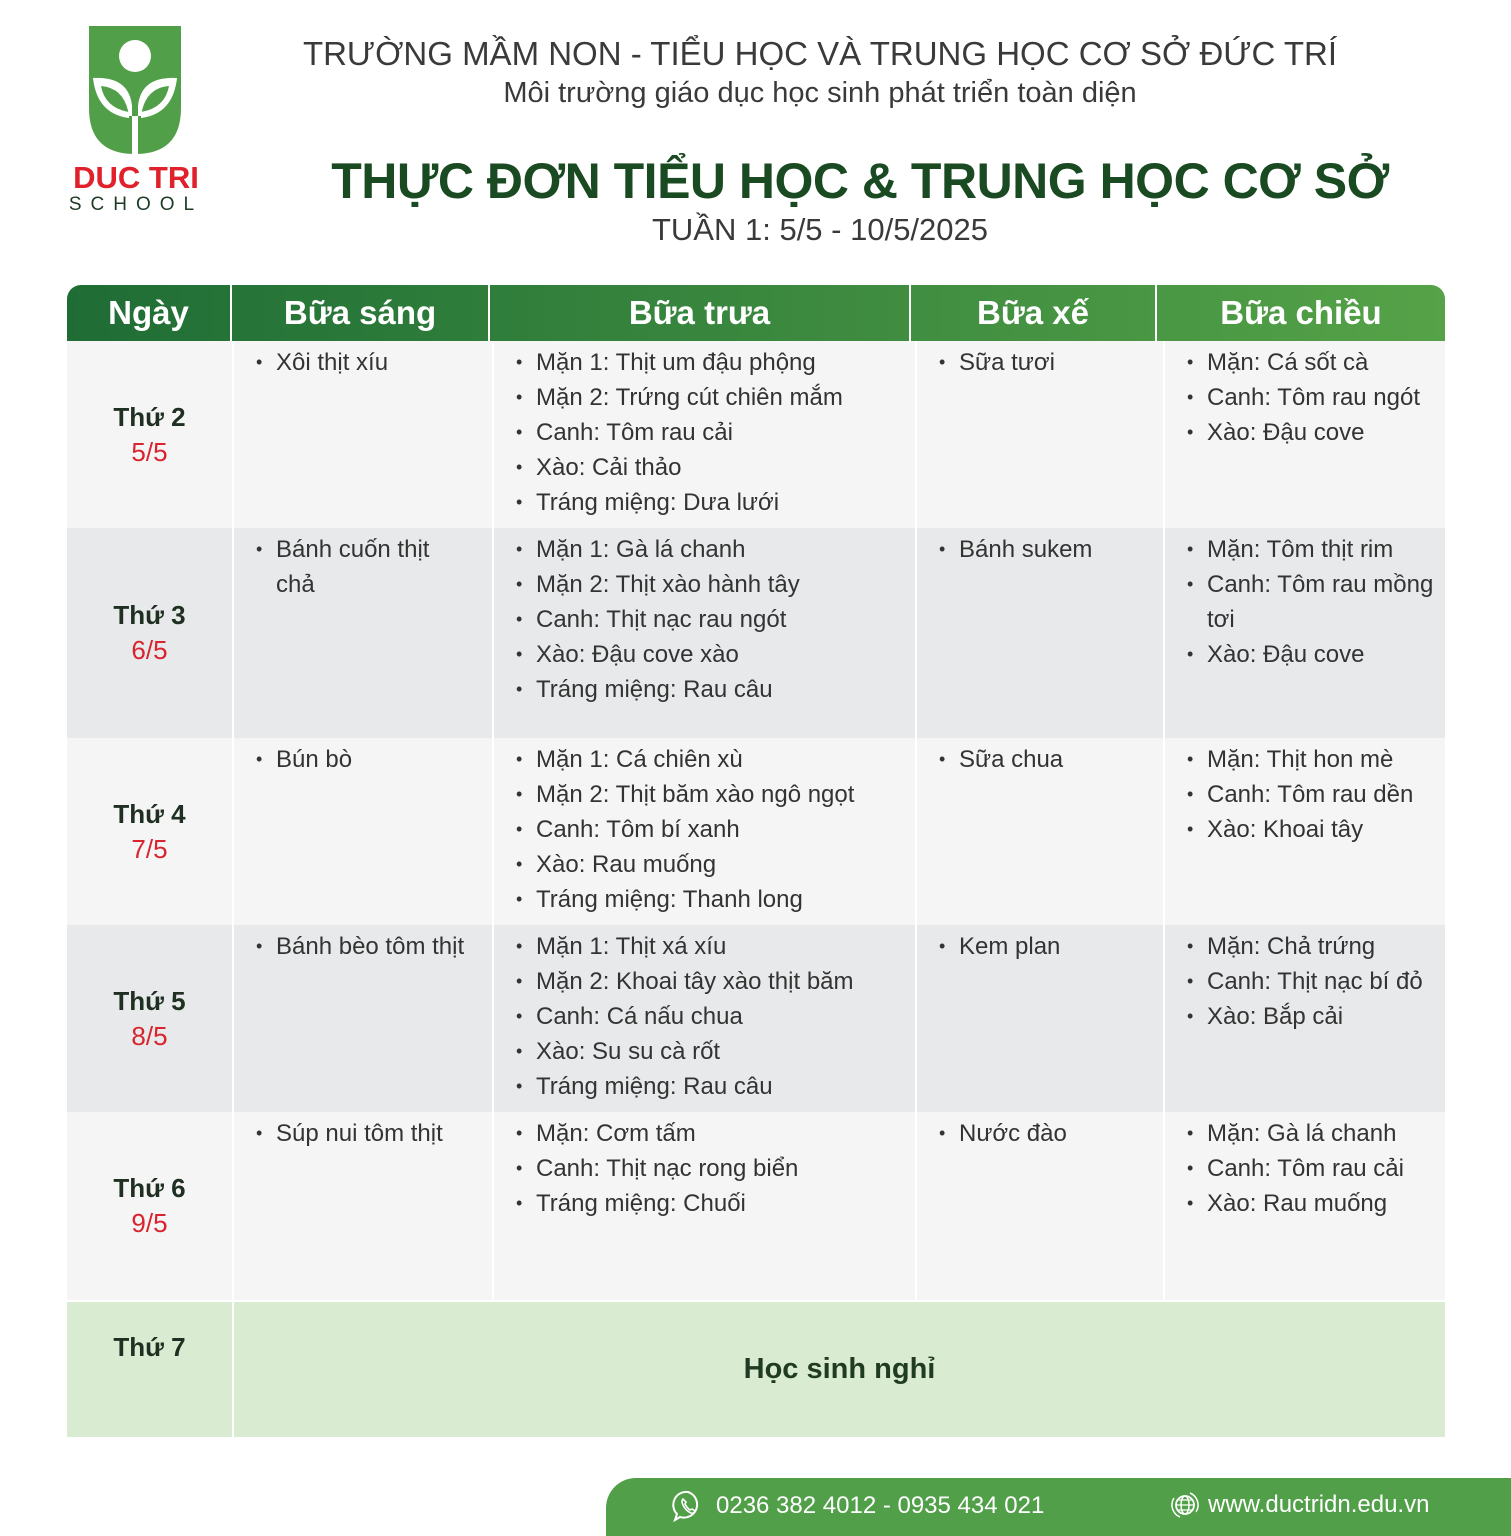 The width and height of the screenshot is (1511, 1536). Describe the element at coordinates (363, 1206) in the screenshot. I see `breakfast-list: Súp nui tôm thịt` at that location.